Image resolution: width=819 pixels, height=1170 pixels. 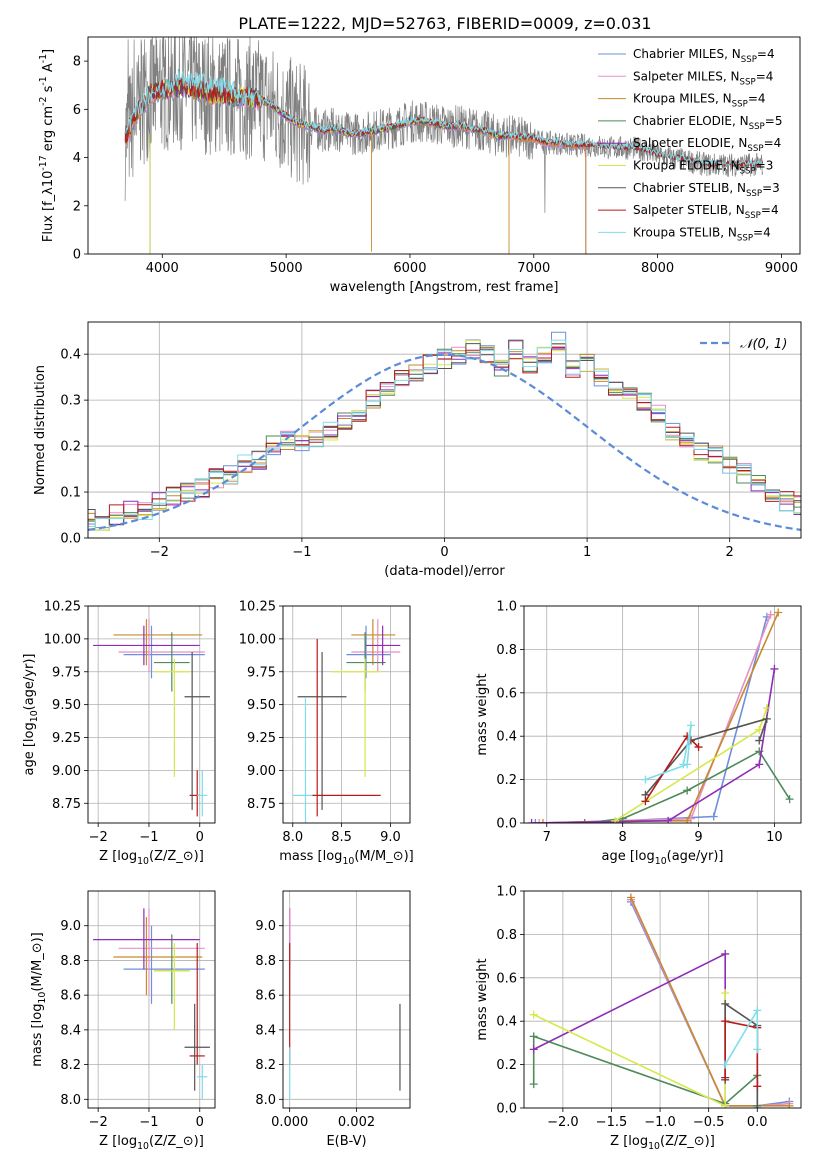 I want to click on age_vs_Z-plot-area, so click(x=151, y=718).